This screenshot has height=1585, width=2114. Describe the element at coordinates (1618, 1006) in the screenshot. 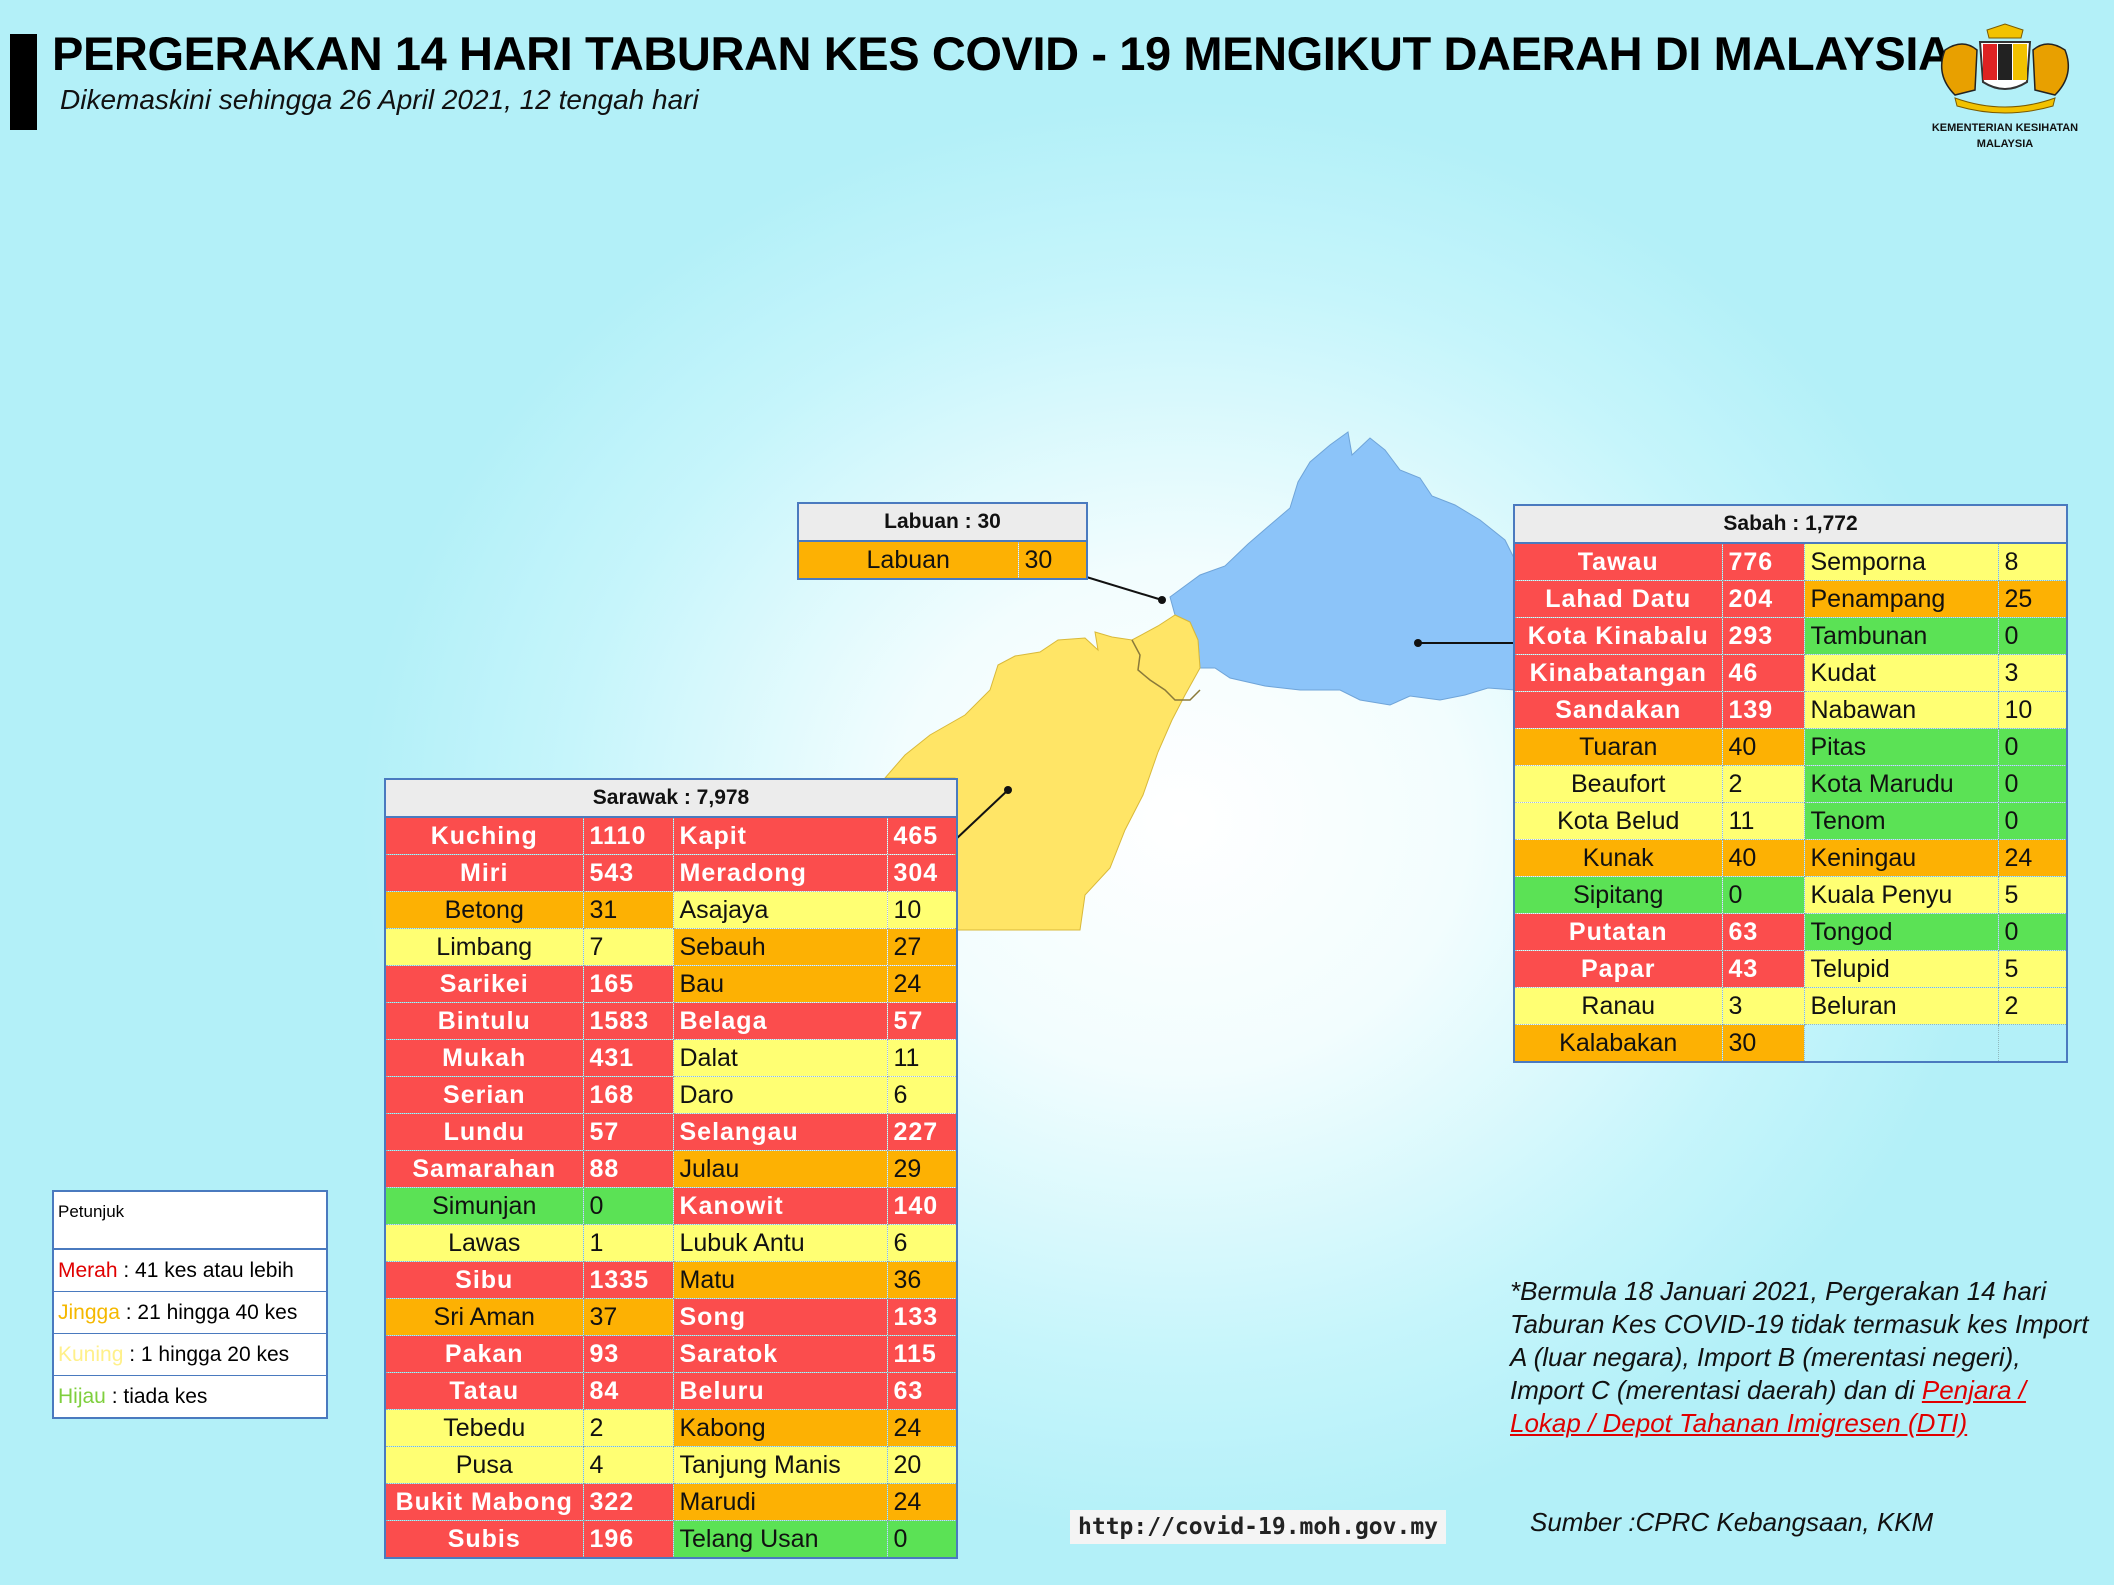

I see `district-name: Ranau` at that location.